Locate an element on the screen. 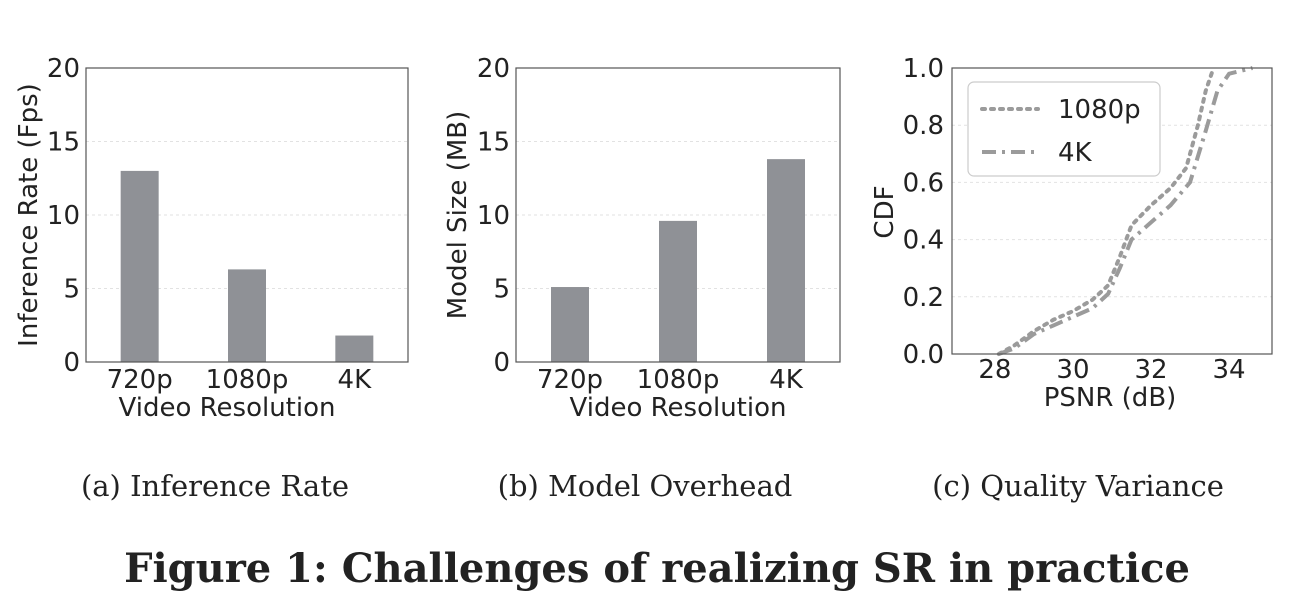 The height and width of the screenshot is (610, 1314). subcaption-a: (a) Inference Rate is located at coordinates (215, 486).